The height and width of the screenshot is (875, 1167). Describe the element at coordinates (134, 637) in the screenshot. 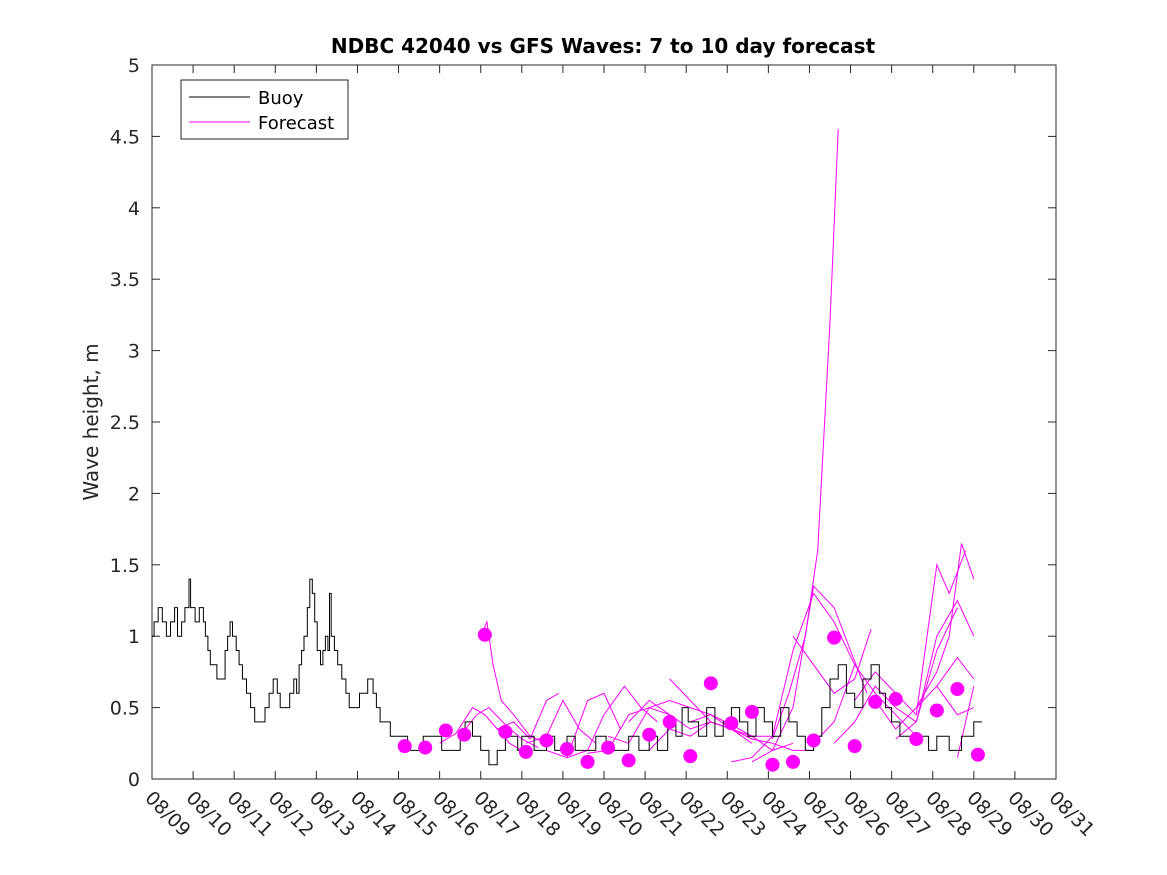

I see `y-tick-label: 1` at that location.